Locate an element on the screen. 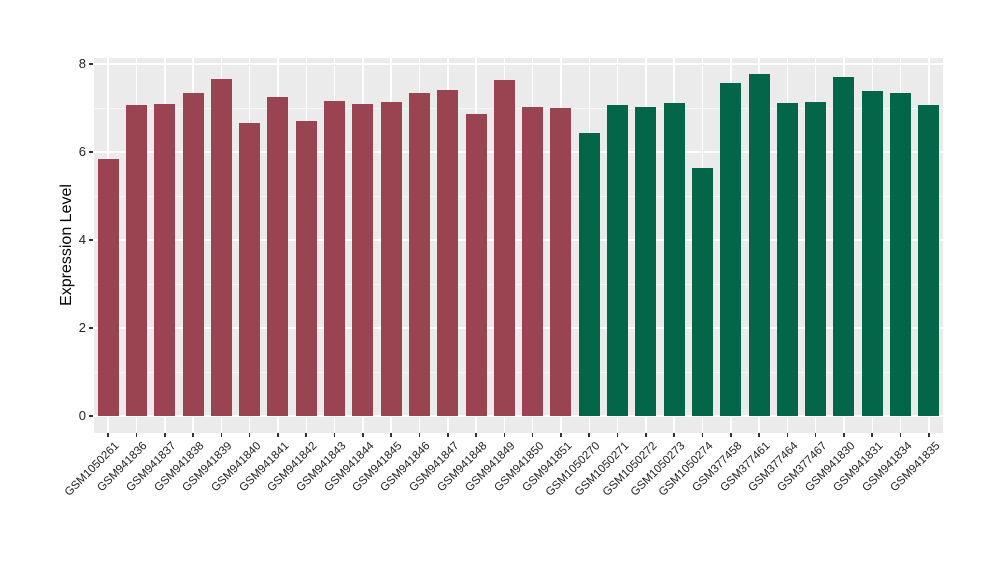  y-tick-label: 4 is located at coordinates (82, 239).